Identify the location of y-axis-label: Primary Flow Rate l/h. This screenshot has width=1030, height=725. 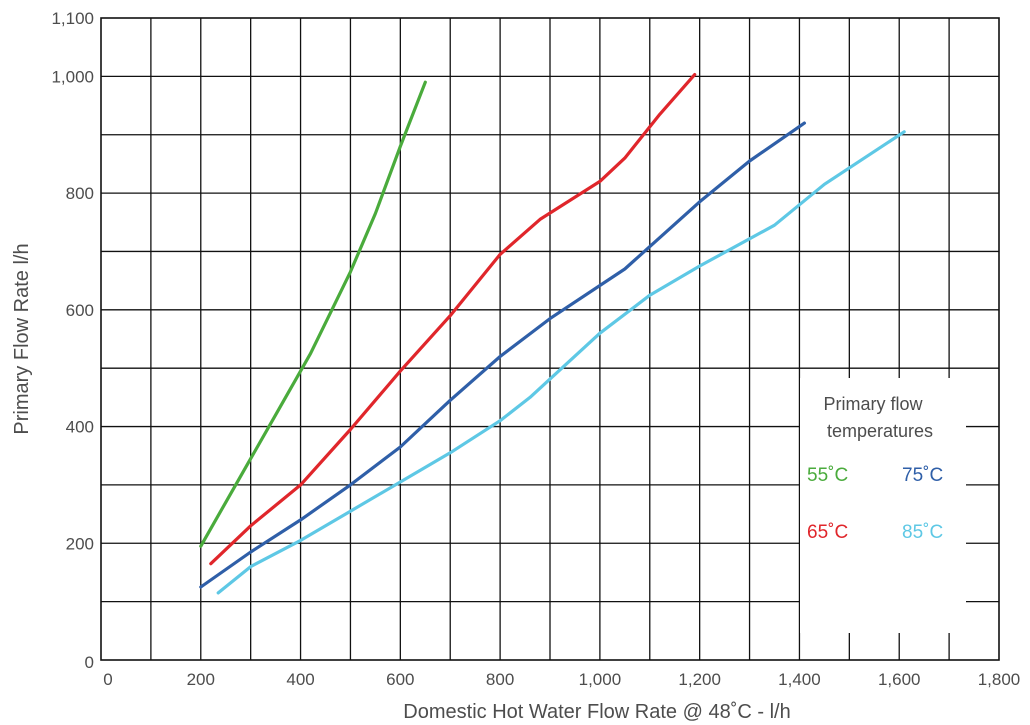
(22, 338).